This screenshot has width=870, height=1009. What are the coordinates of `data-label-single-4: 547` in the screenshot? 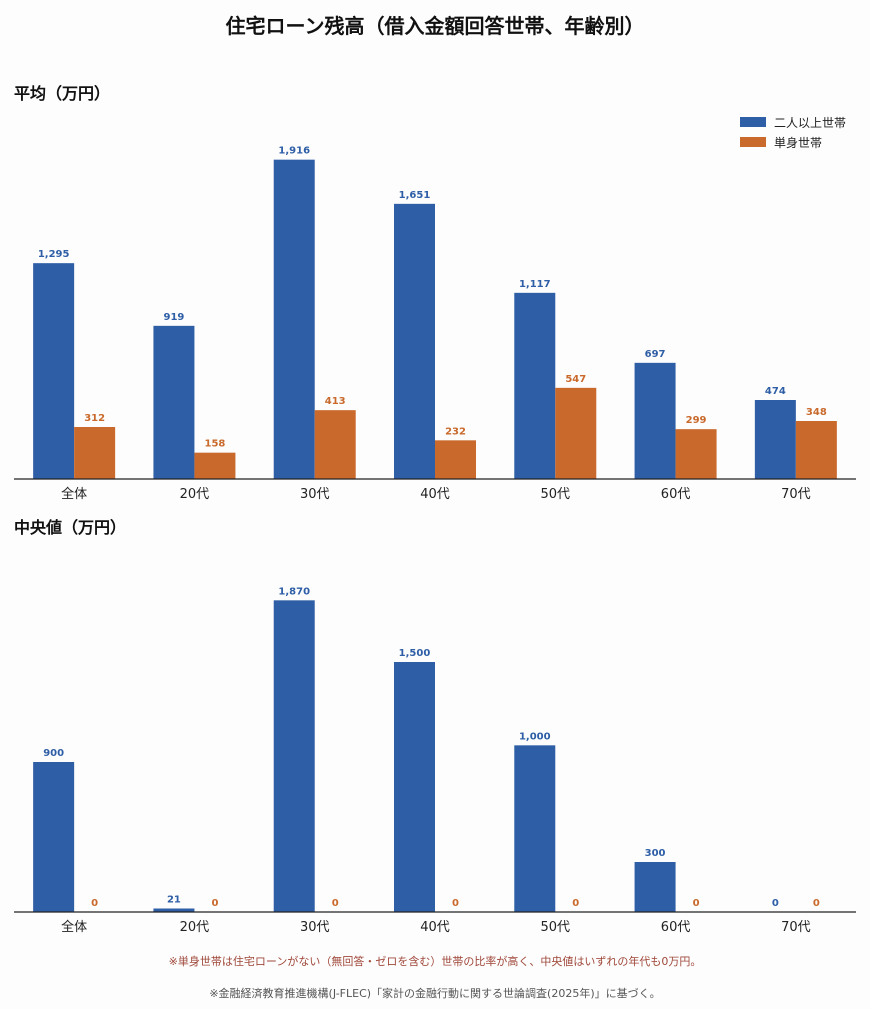 It's located at (575, 379).